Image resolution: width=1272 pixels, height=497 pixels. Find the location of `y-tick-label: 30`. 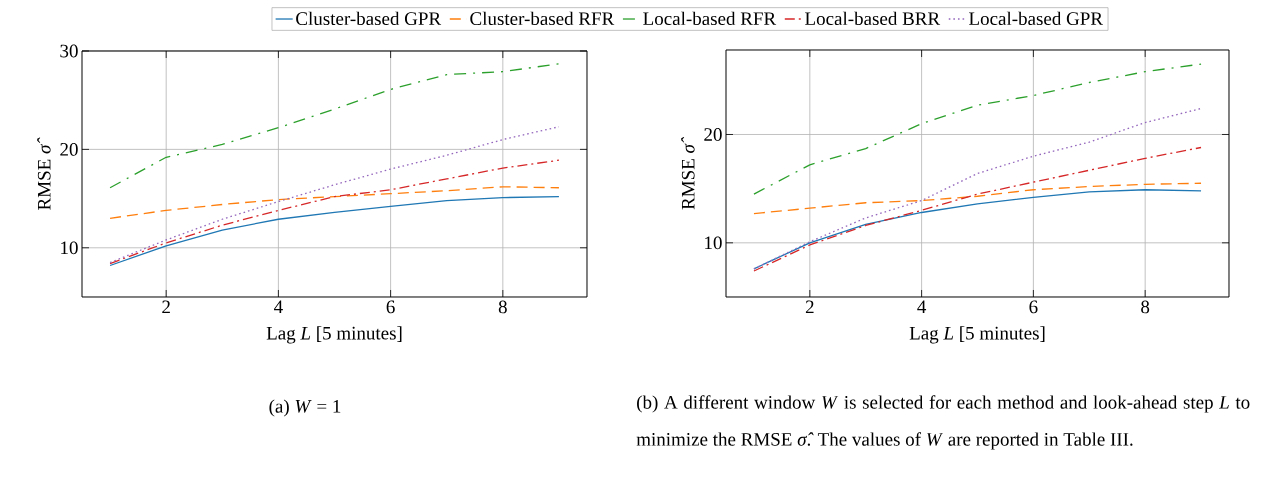

y-tick-label: 30 is located at coordinates (69, 51).